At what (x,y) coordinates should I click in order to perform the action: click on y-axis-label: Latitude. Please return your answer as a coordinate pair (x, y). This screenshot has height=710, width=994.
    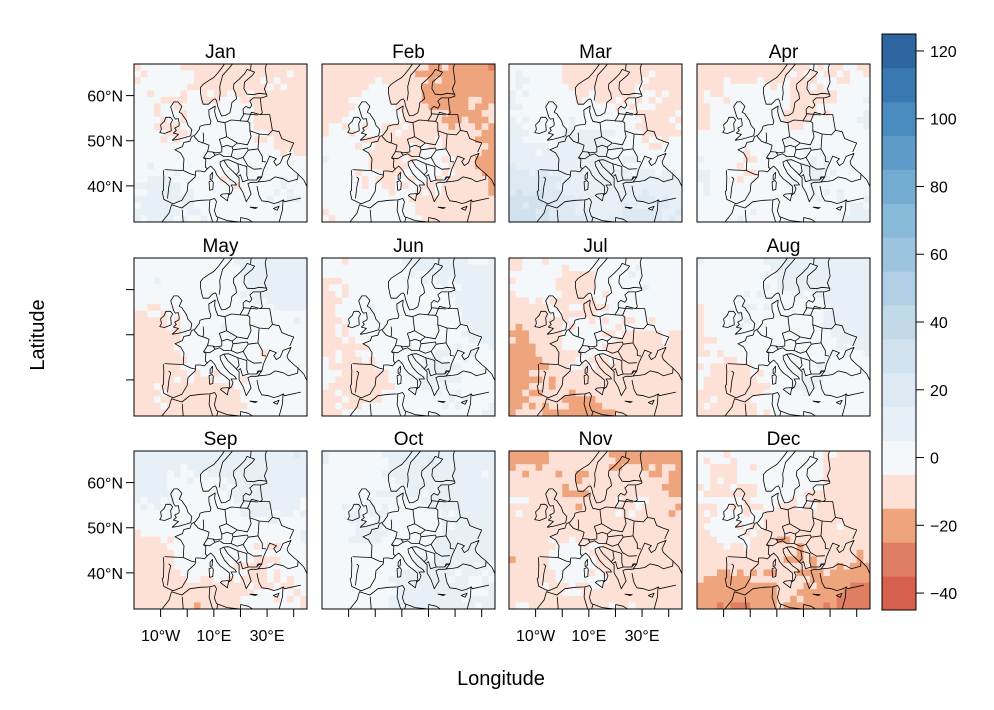
    Looking at the image, I should click on (38, 334).